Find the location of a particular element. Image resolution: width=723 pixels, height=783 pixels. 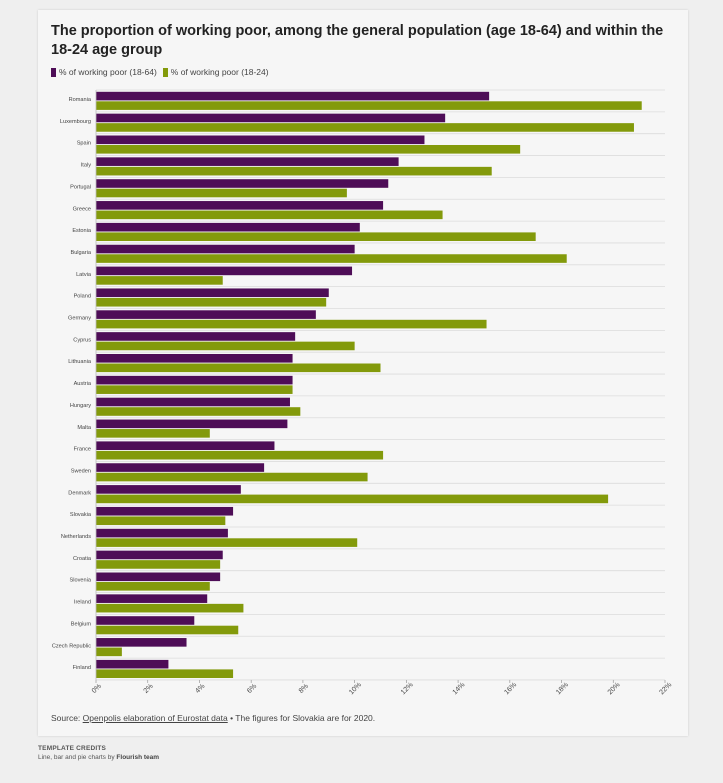

credits-author: Flourish team is located at coordinates (138, 757).